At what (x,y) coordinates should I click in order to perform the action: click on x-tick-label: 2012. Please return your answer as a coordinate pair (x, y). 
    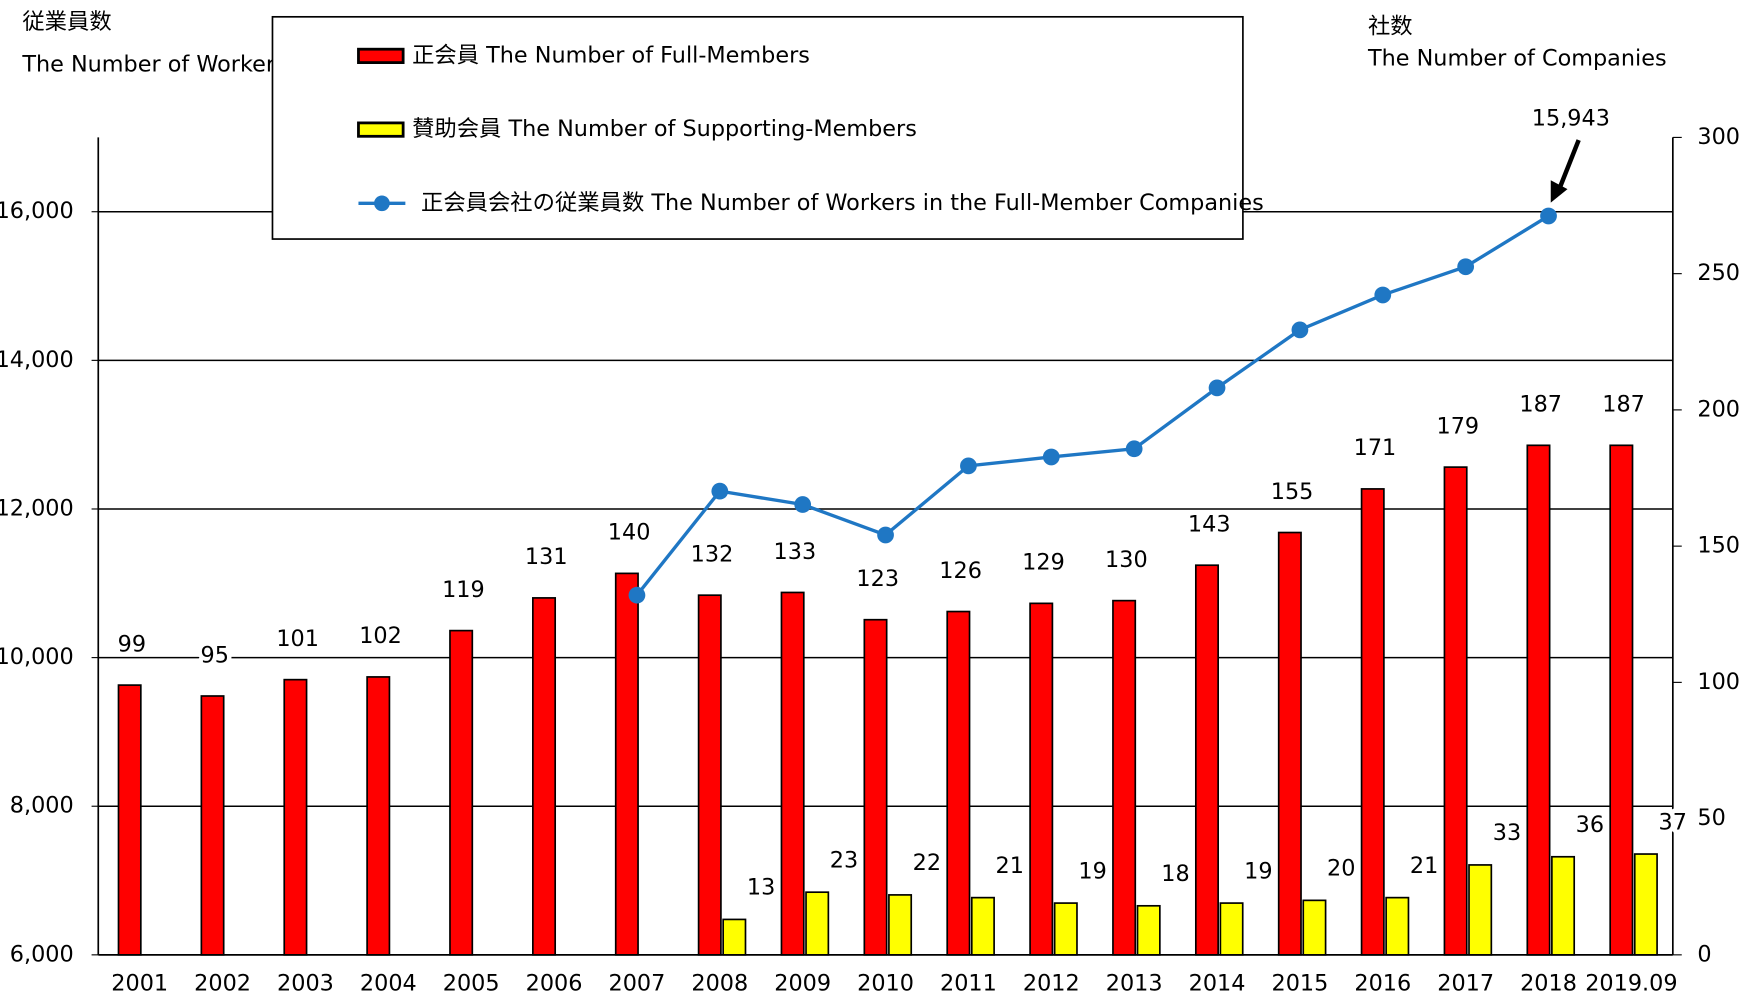
    Looking at the image, I should click on (1051, 982).